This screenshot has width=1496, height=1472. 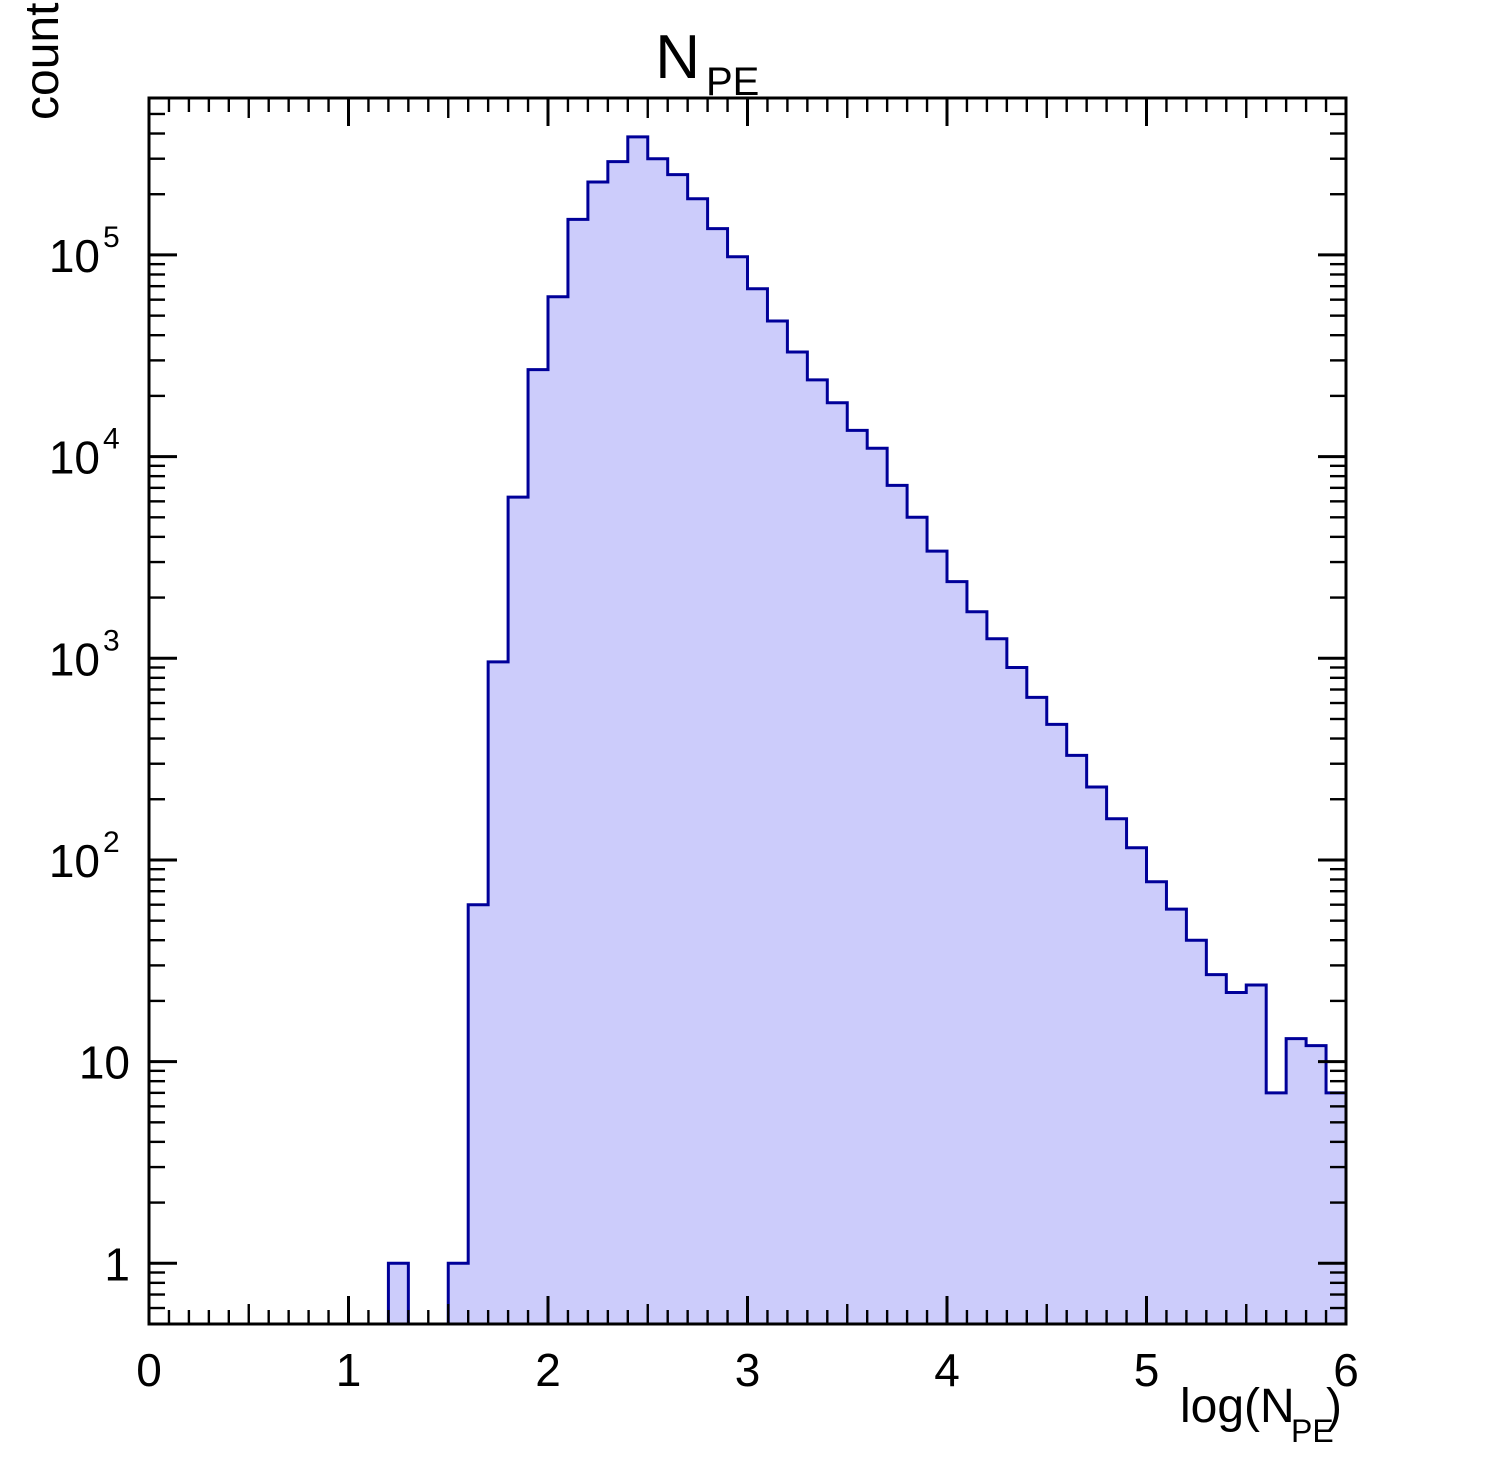 I want to click on chart-title-subscript: PE, so click(x=732, y=82).